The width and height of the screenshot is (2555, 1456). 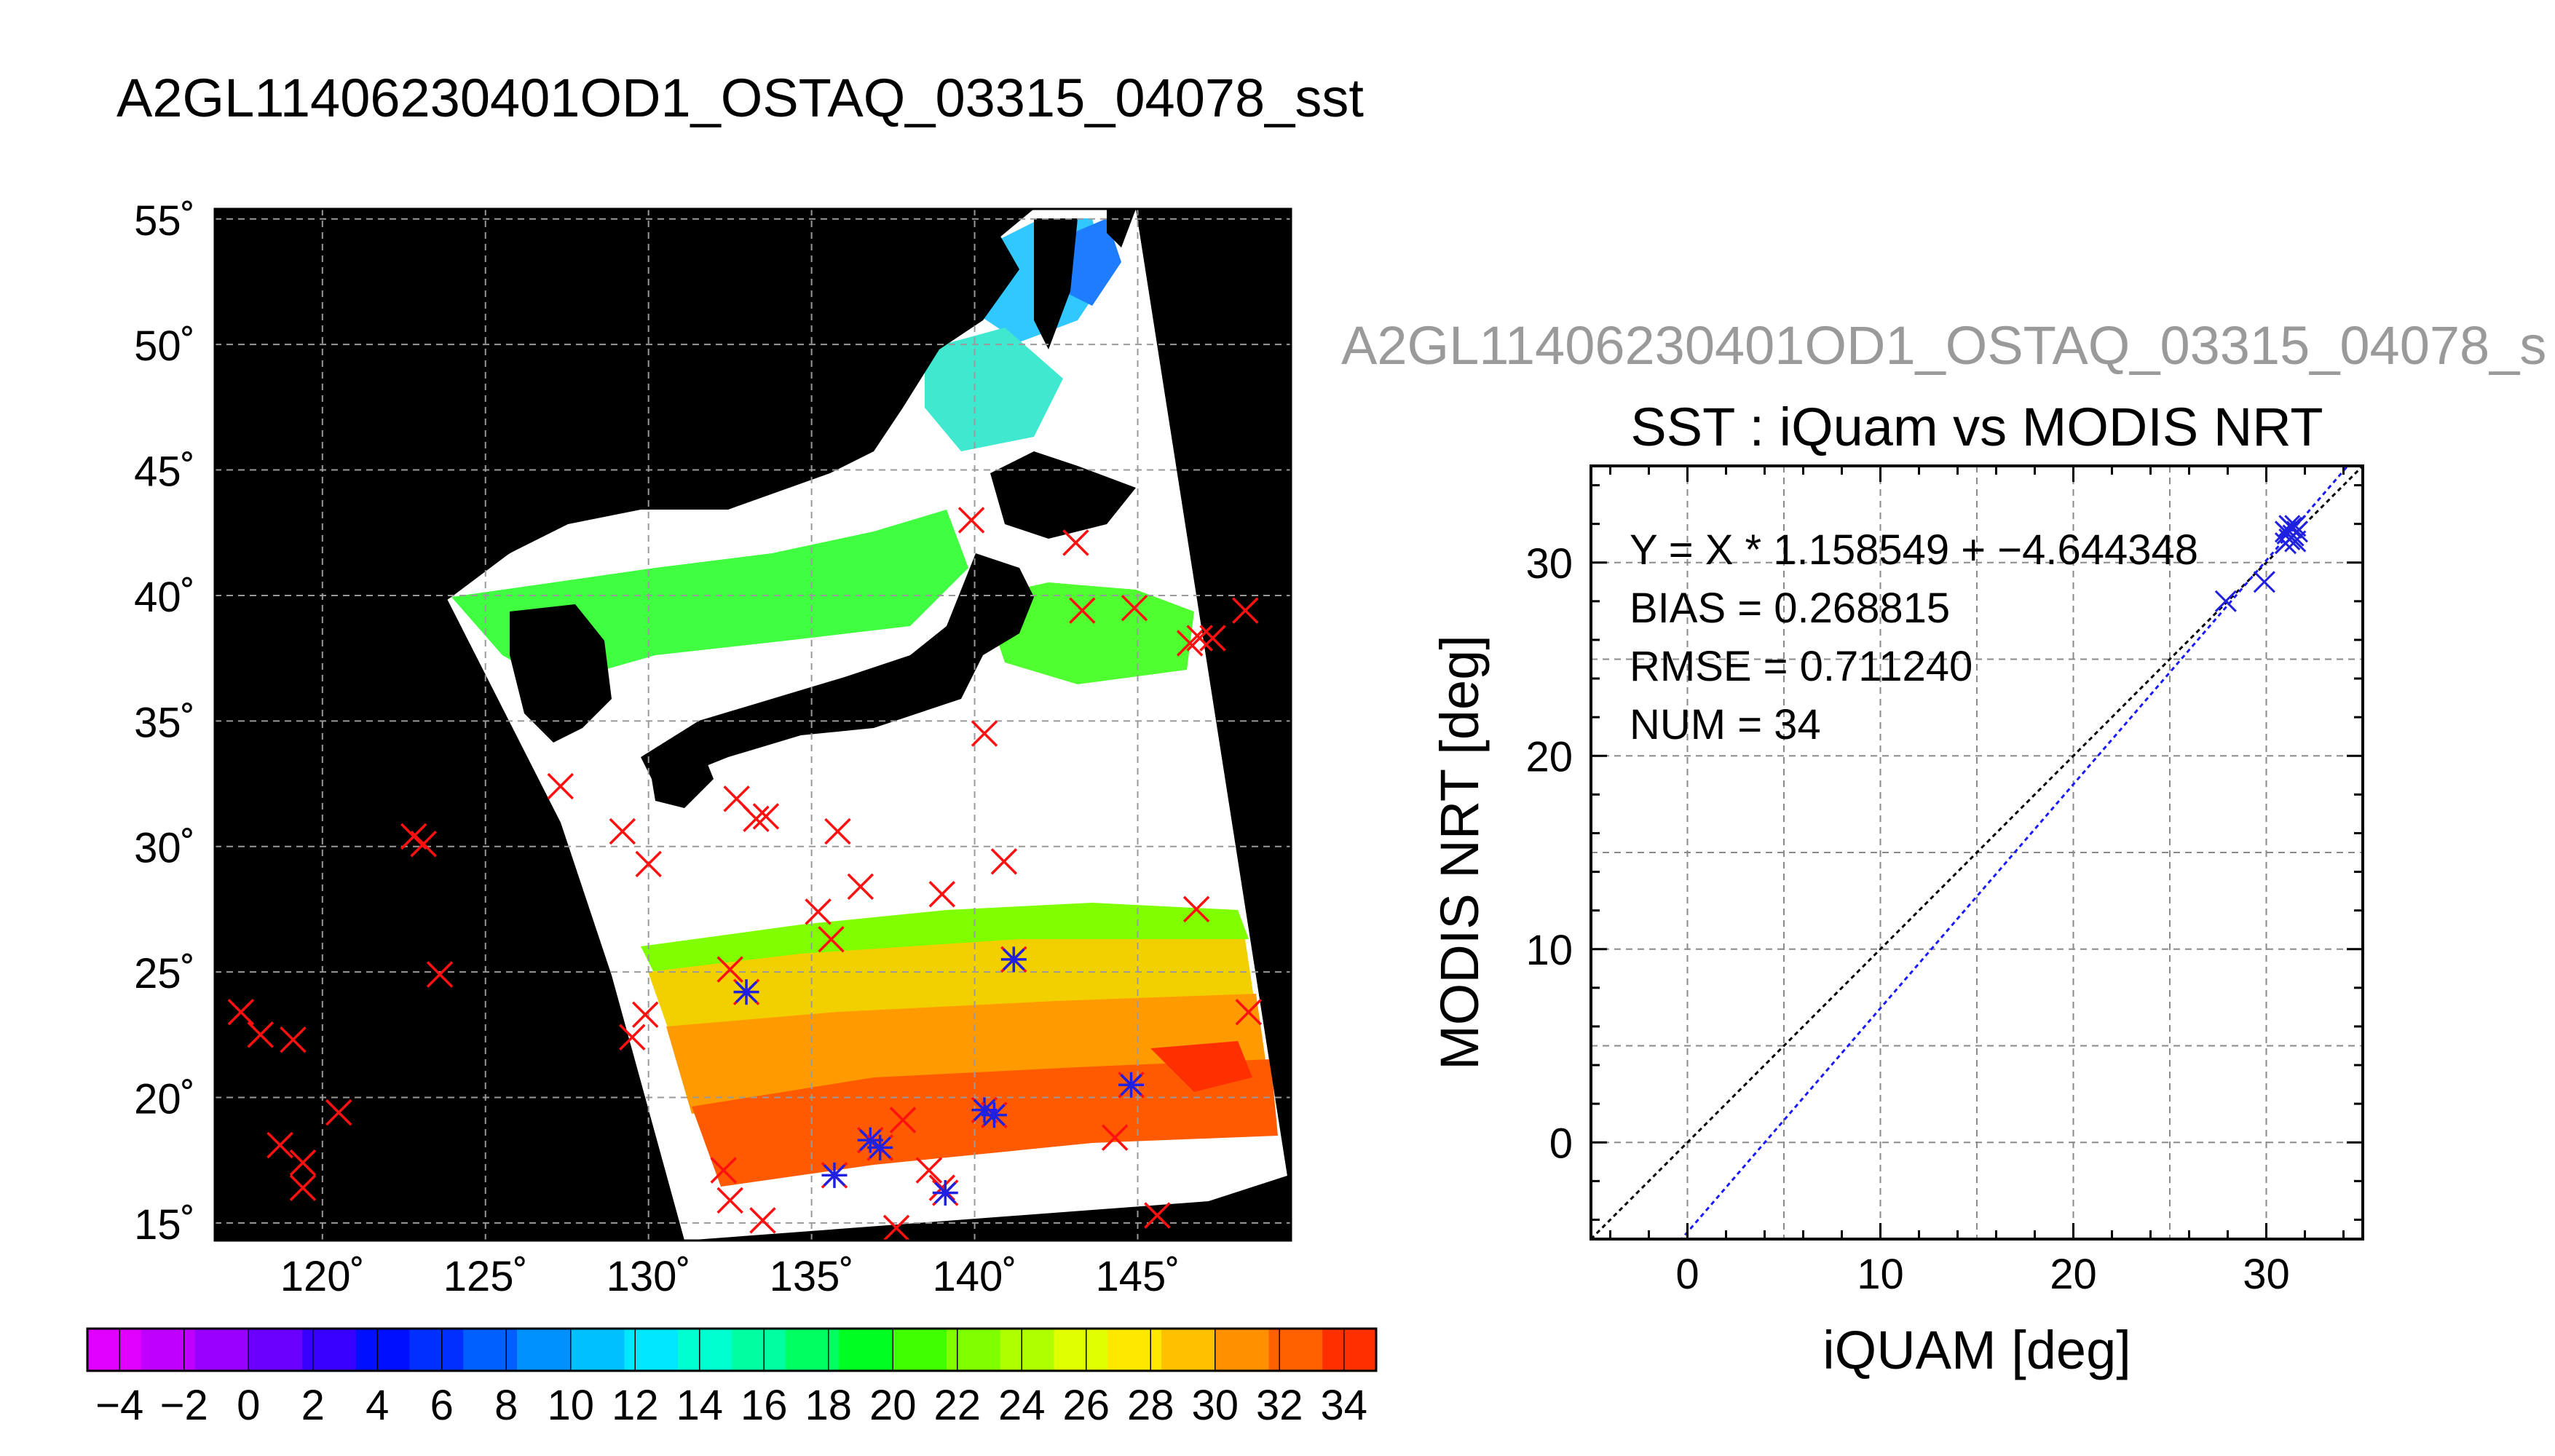 What do you see at coordinates (1213, 725) in the screenshot?
I see `swath-edge-east` at bounding box center [1213, 725].